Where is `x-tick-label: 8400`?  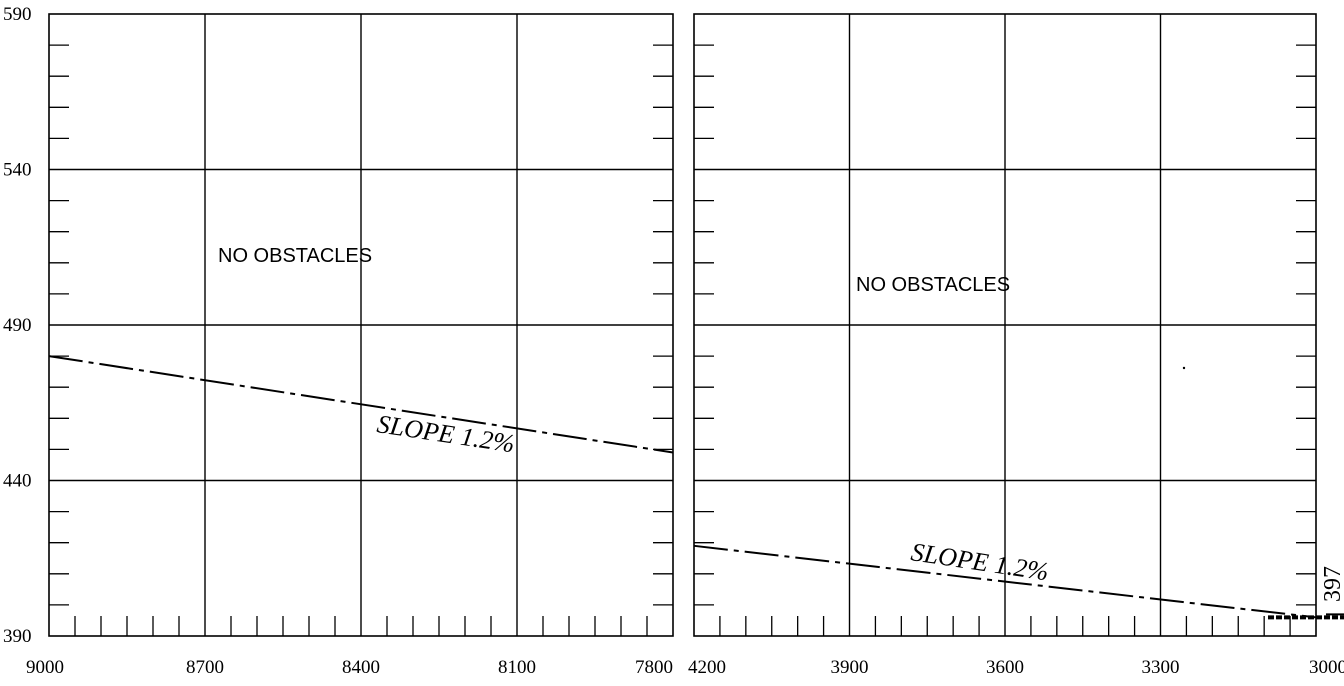
x-tick-label: 8400 is located at coordinates (361, 667).